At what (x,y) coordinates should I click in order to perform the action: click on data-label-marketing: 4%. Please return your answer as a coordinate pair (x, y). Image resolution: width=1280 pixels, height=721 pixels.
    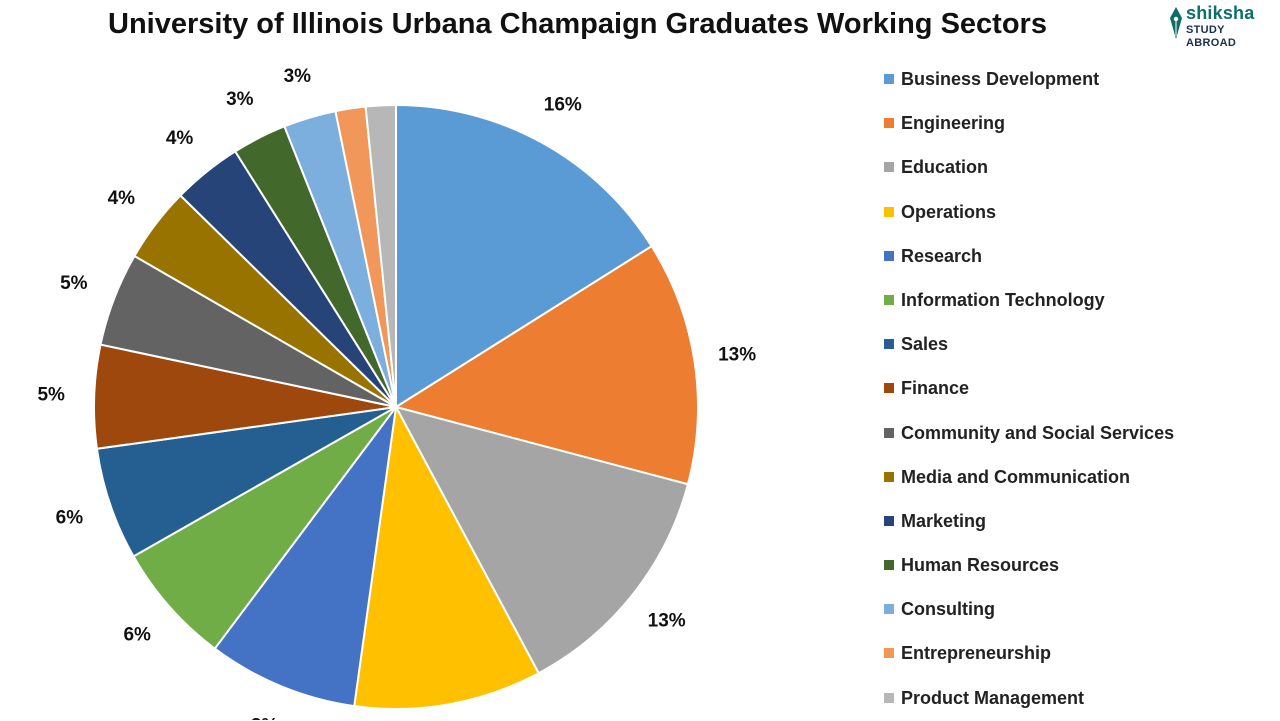
    Looking at the image, I should click on (180, 138).